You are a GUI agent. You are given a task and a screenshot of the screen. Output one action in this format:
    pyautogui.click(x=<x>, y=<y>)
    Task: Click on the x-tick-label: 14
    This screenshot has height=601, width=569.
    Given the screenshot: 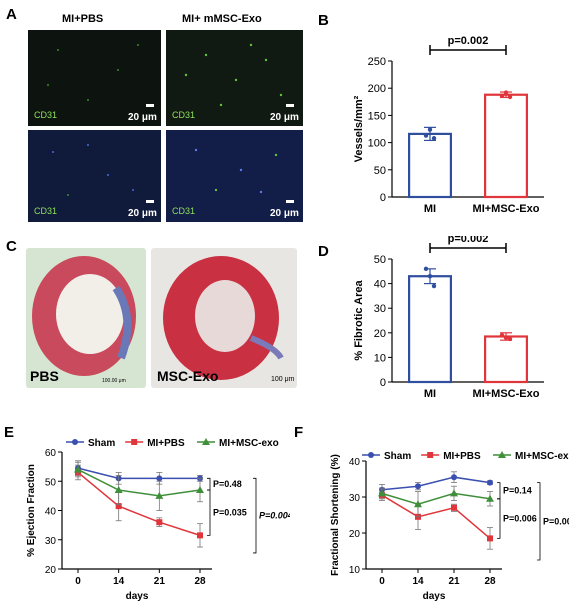 What is the action you would take?
    pyautogui.click(x=119, y=581)
    